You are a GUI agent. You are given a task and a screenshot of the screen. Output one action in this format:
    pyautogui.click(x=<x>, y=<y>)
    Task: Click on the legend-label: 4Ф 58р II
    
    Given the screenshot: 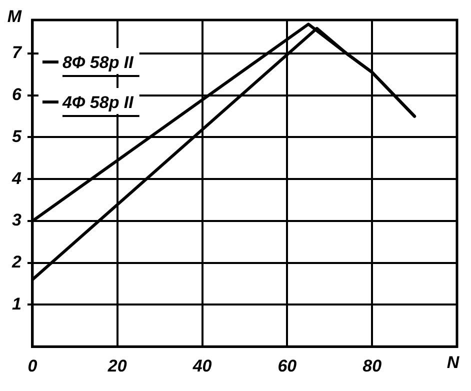 What is the action you would take?
    pyautogui.click(x=98, y=102)
    